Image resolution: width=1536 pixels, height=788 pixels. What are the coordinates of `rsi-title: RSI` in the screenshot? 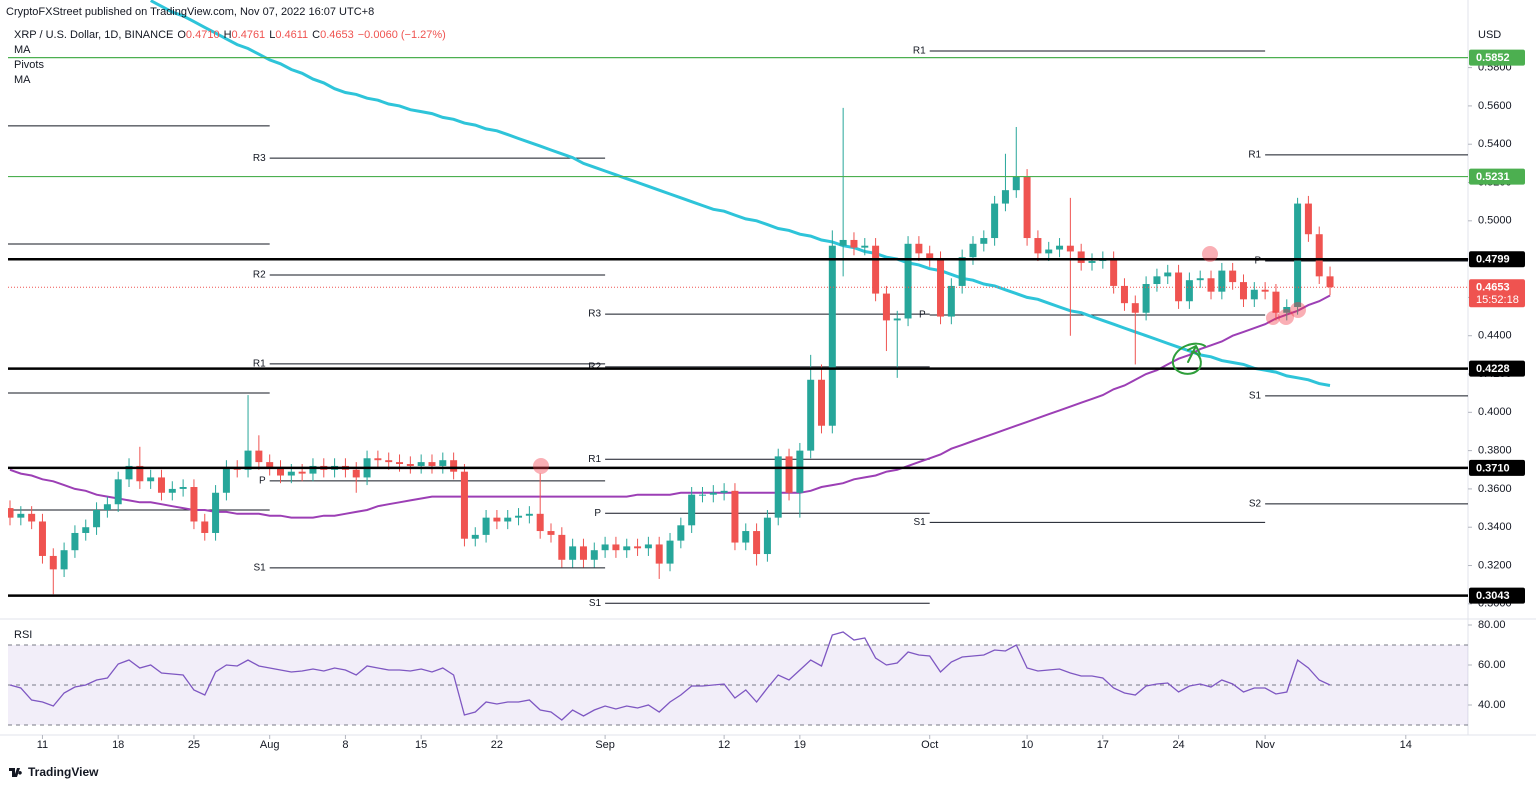 It's located at (23, 635).